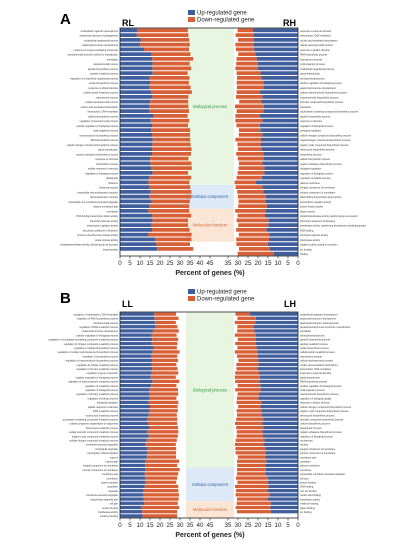 This screenshot has width=418, height=550. What do you see at coordinates (191, 12) in the screenshot?
I see `panel-a-legend-up-swatch` at bounding box center [191, 12].